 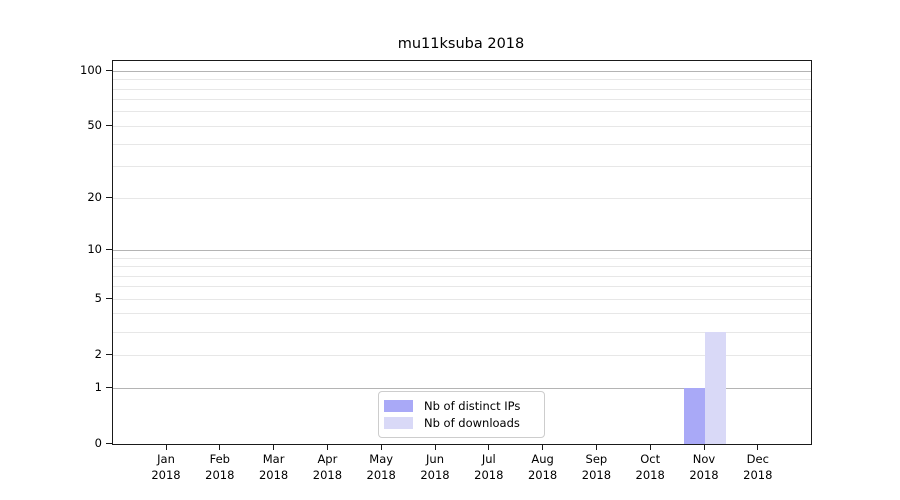 I want to click on y-tick-label: 1, so click(x=98, y=387).